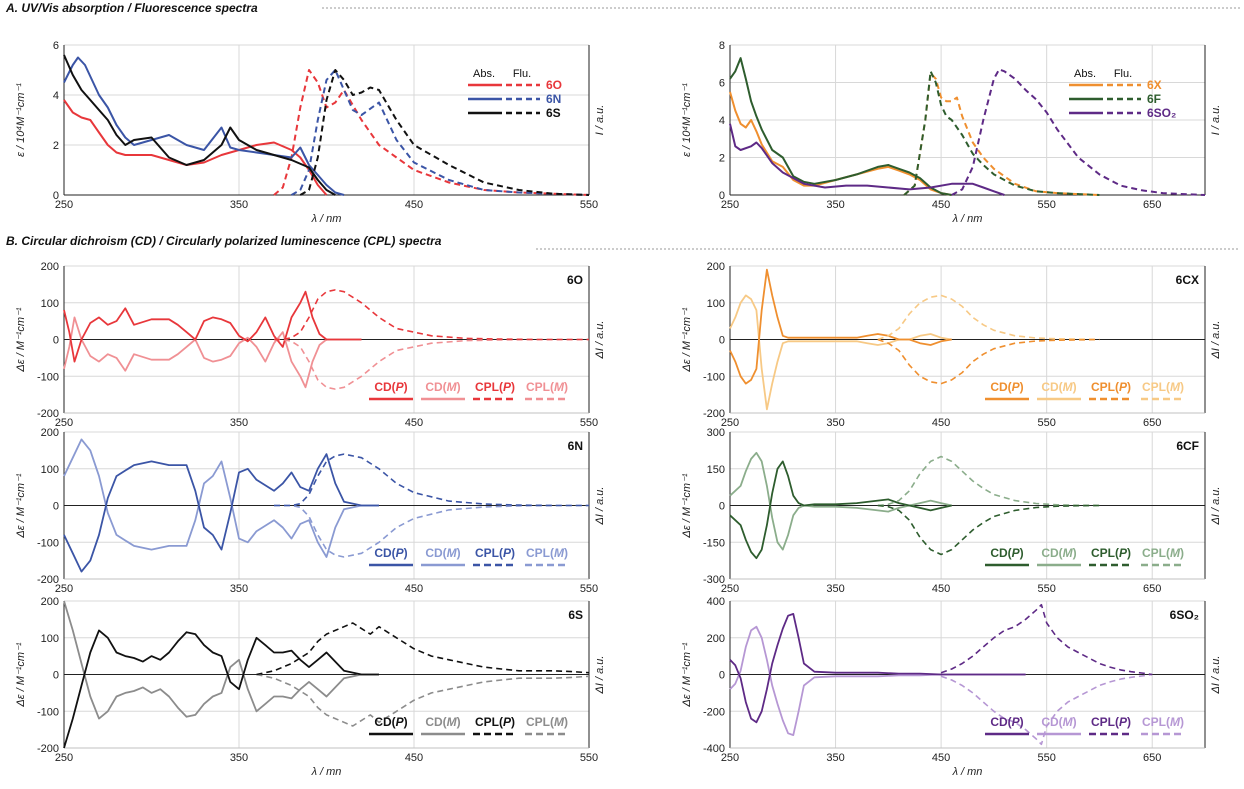 Image resolution: width=1244 pixels, height=789 pixels. I want to click on legend-entry: 6X, so click(1154, 85).